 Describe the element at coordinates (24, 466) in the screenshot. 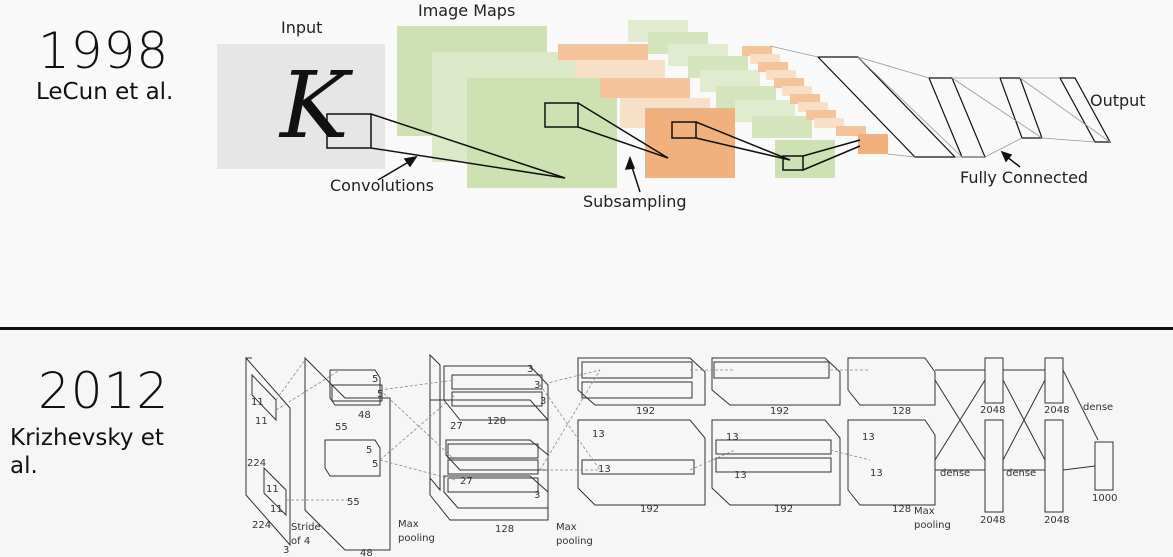

I see `author-line-2: al.` at that location.